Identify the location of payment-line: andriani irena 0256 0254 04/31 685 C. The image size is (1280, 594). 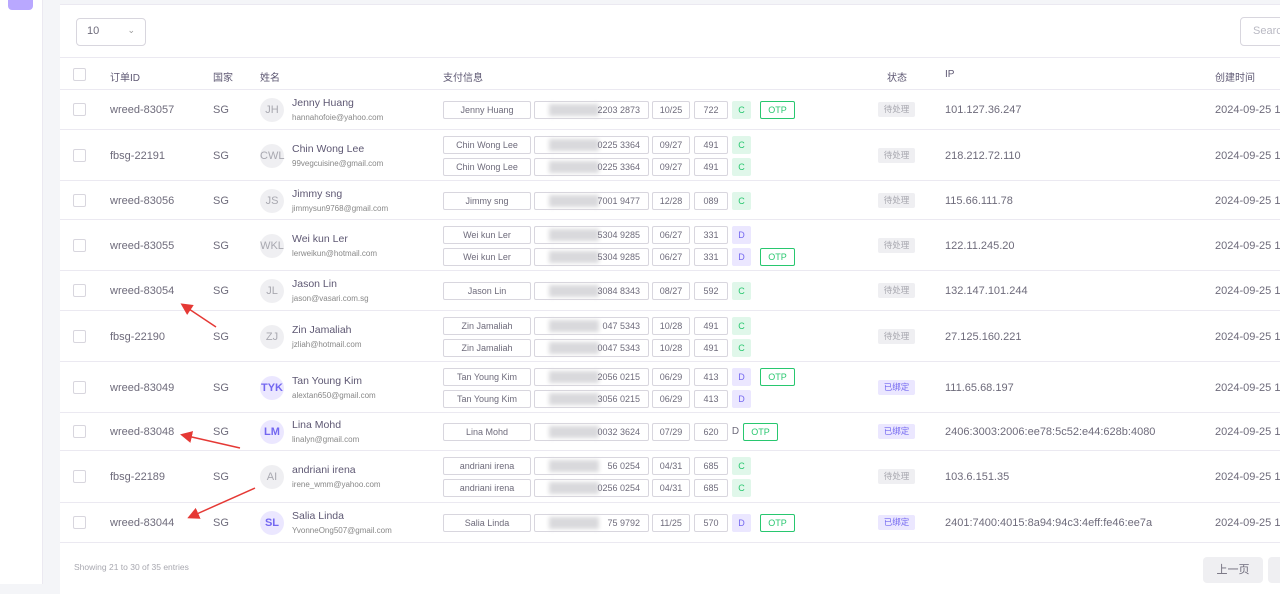
(460, 488).